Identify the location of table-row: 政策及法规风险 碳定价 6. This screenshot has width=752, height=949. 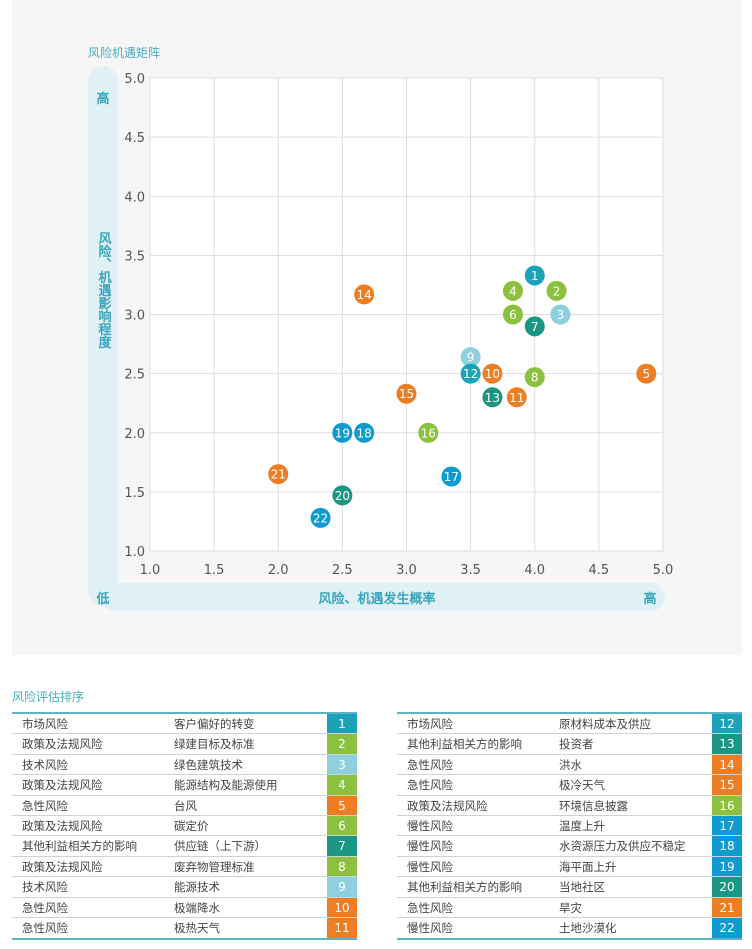
(184, 826).